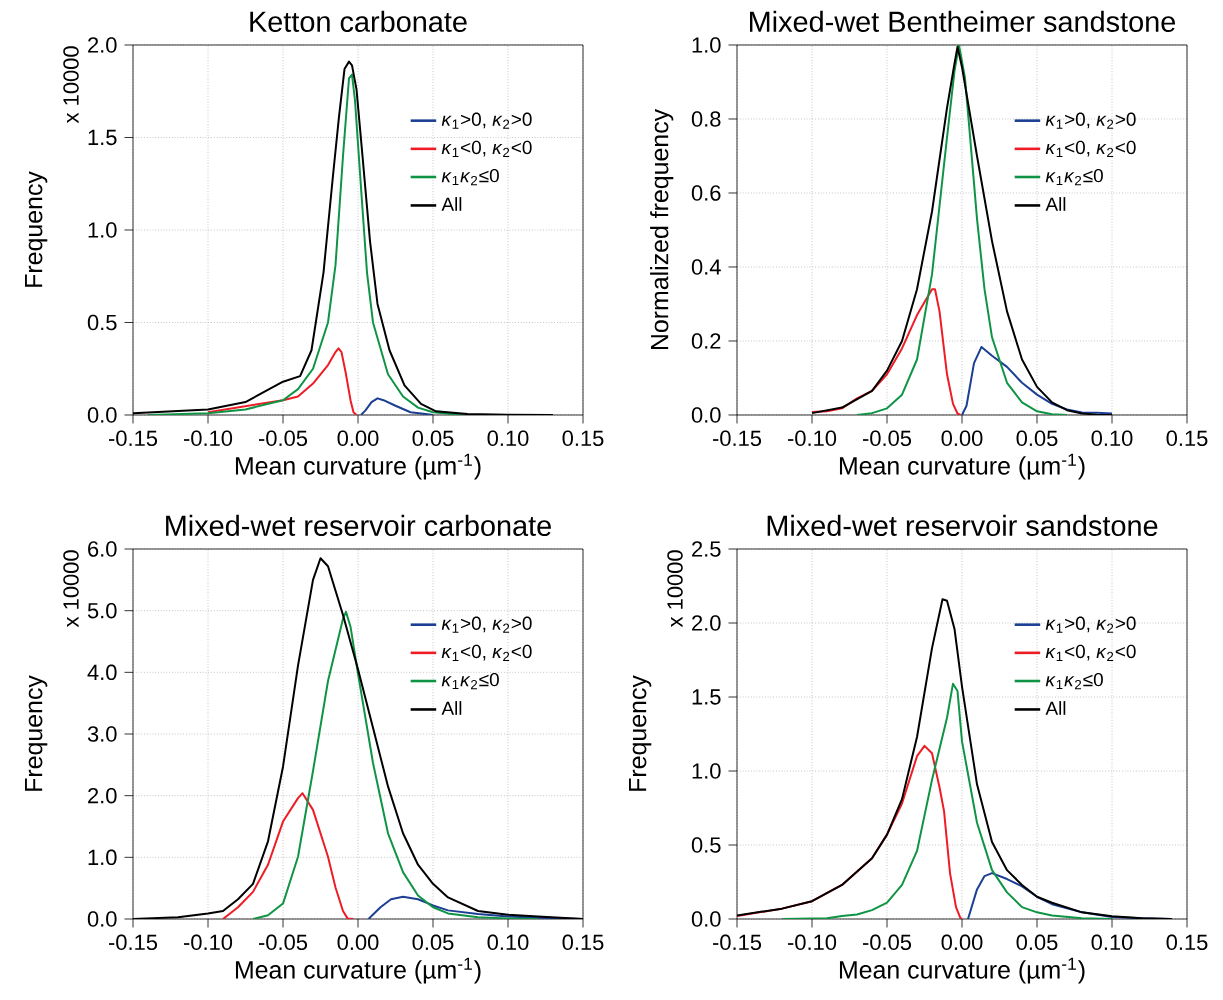 The image size is (1223, 1000). I want to click on chart-title: Mixed-wet reservoir carbonate, so click(358, 525).